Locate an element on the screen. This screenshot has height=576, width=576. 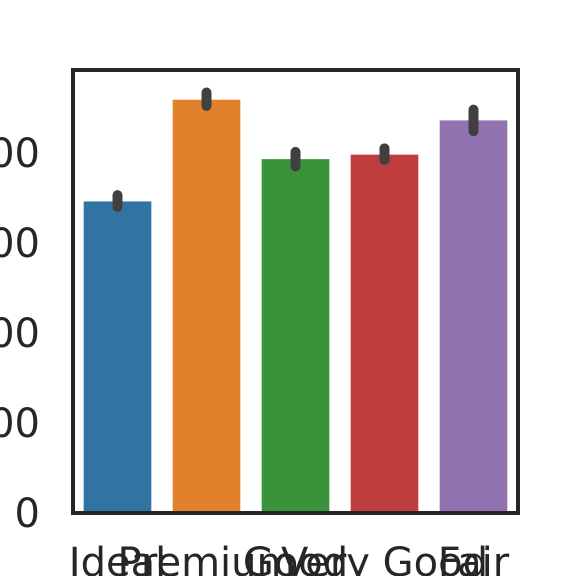
y-tick-label: 2000 is located at coordinates (20, 334).